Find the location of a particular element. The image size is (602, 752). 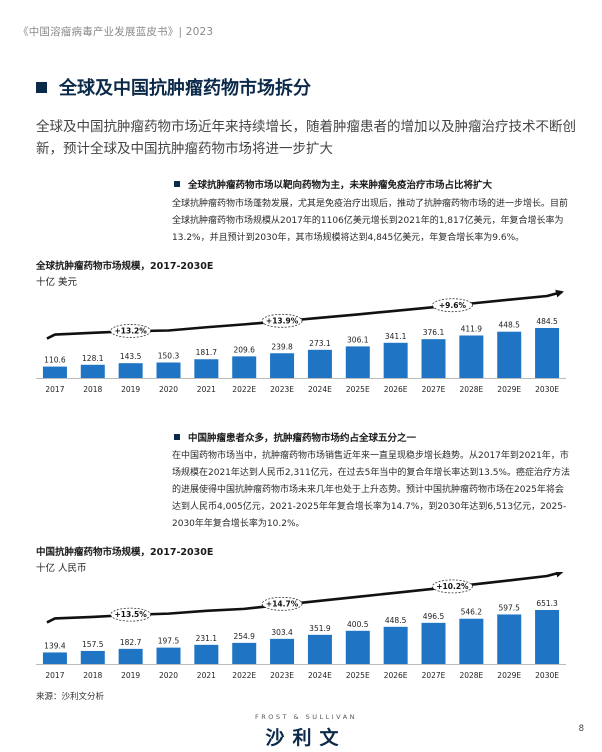

bar-value-label: 231.1 is located at coordinates (207, 638).